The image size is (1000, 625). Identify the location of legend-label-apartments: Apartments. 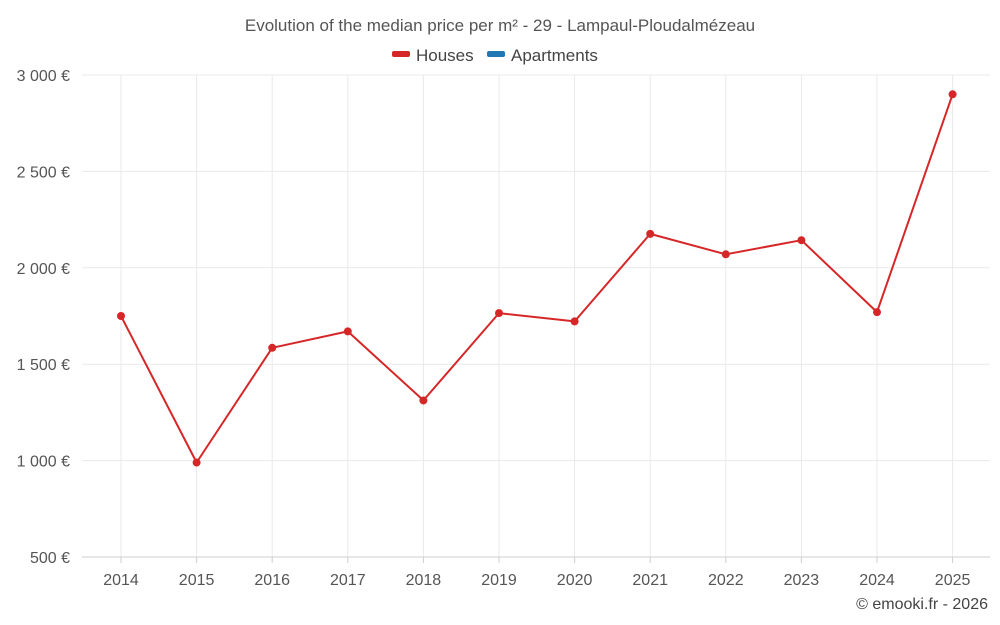
(554, 55).